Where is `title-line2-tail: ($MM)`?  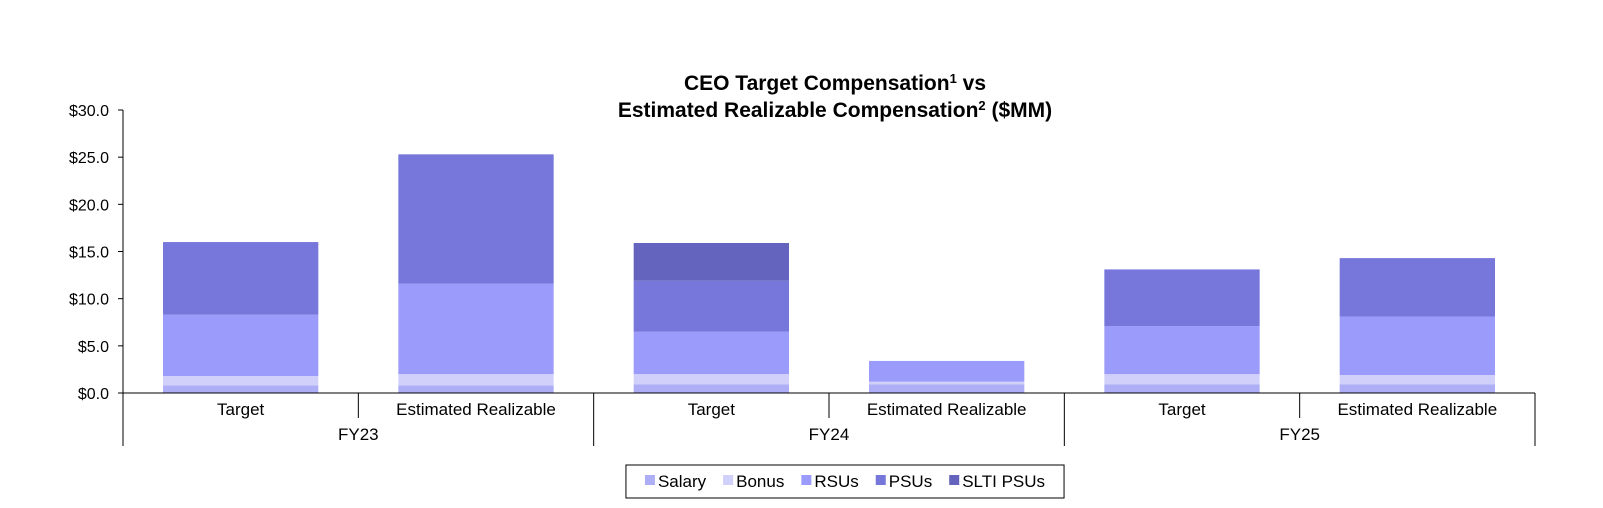
title-line2-tail: ($MM) is located at coordinates (1019, 110).